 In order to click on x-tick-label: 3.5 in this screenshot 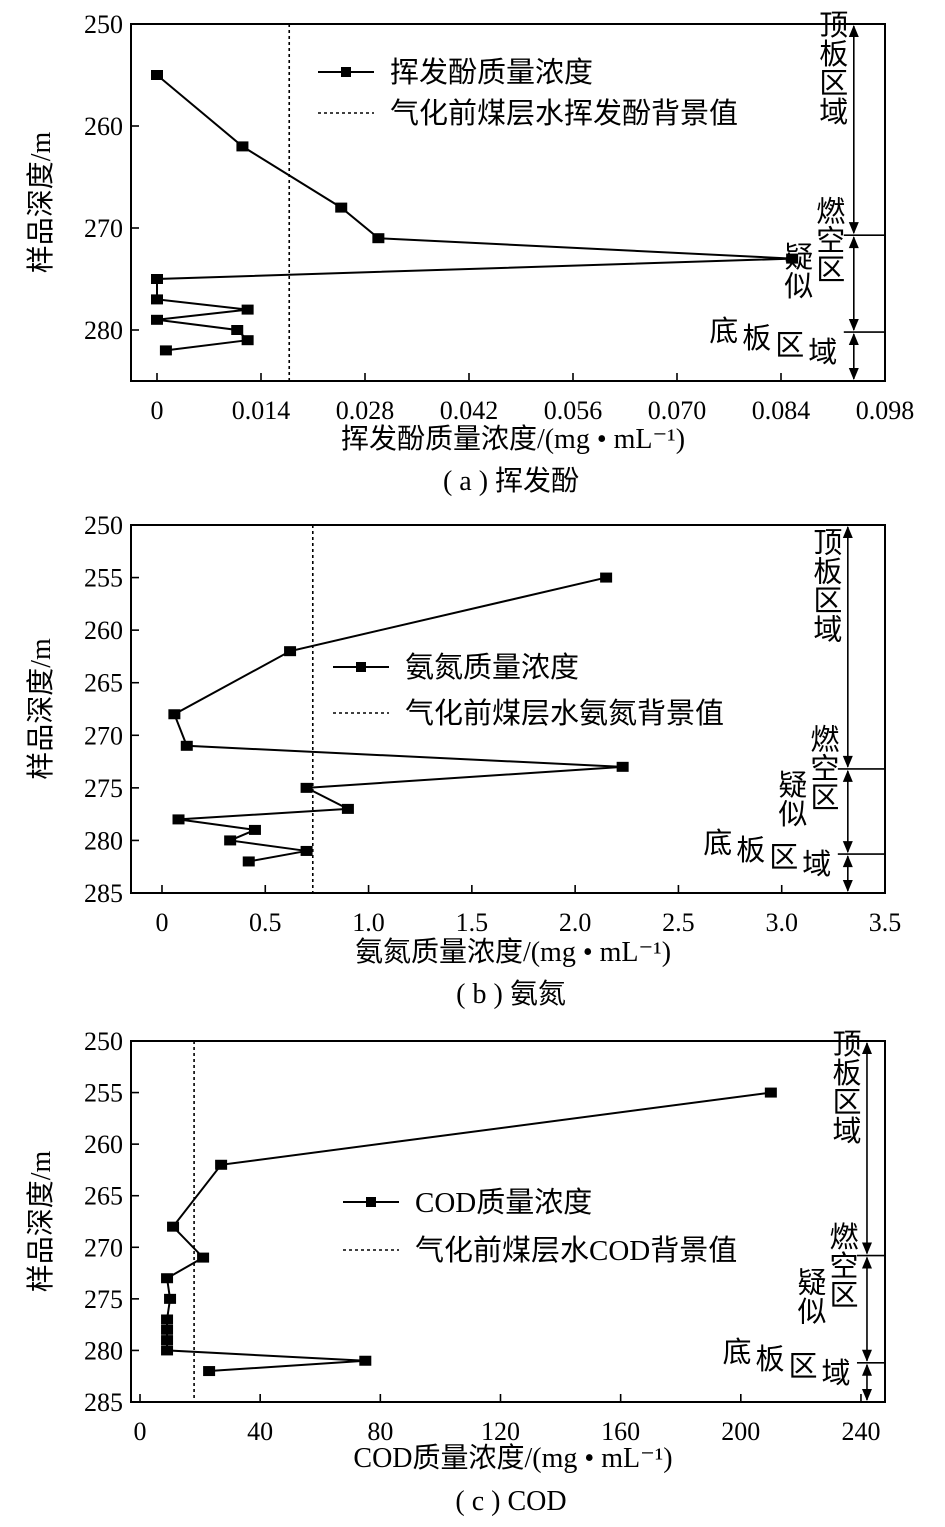, I will do `click(885, 922)`.